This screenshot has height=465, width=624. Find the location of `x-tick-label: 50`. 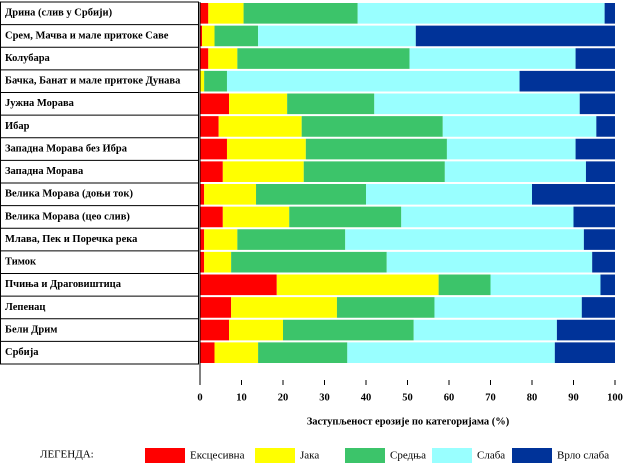

x-tick-label: 50 is located at coordinates (407, 397).